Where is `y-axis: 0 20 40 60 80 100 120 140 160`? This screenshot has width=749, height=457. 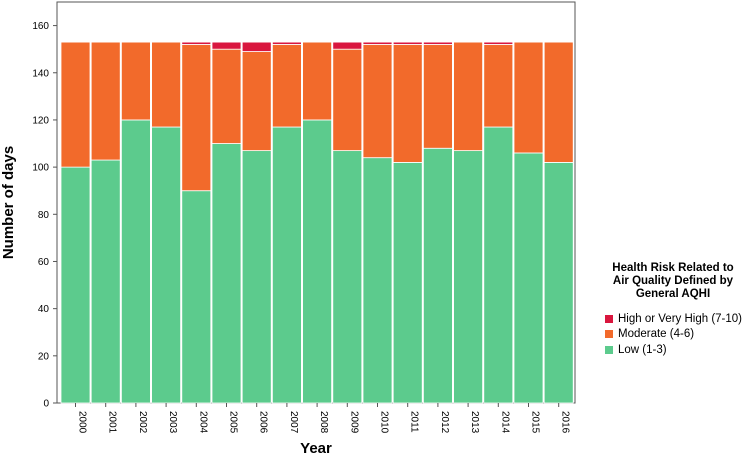 y-axis: 0 20 40 60 80 100 120 140 160 is located at coordinates (44, 215).